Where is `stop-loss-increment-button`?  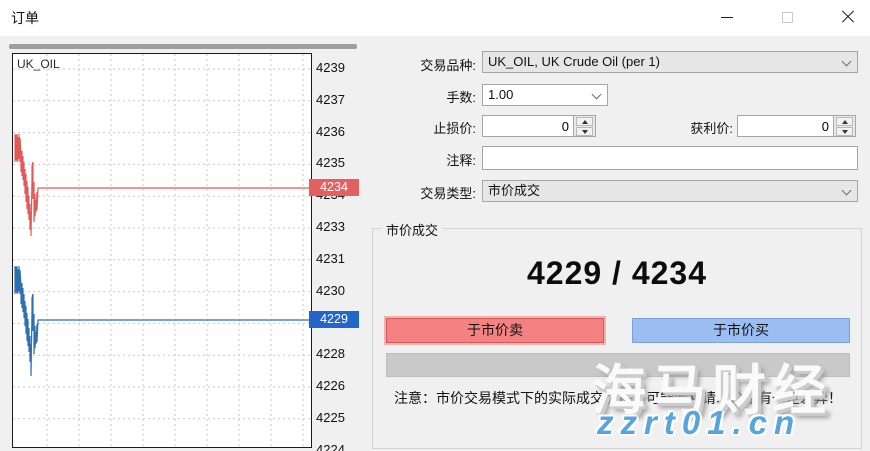 stop-loss-increment-button is located at coordinates (584, 121).